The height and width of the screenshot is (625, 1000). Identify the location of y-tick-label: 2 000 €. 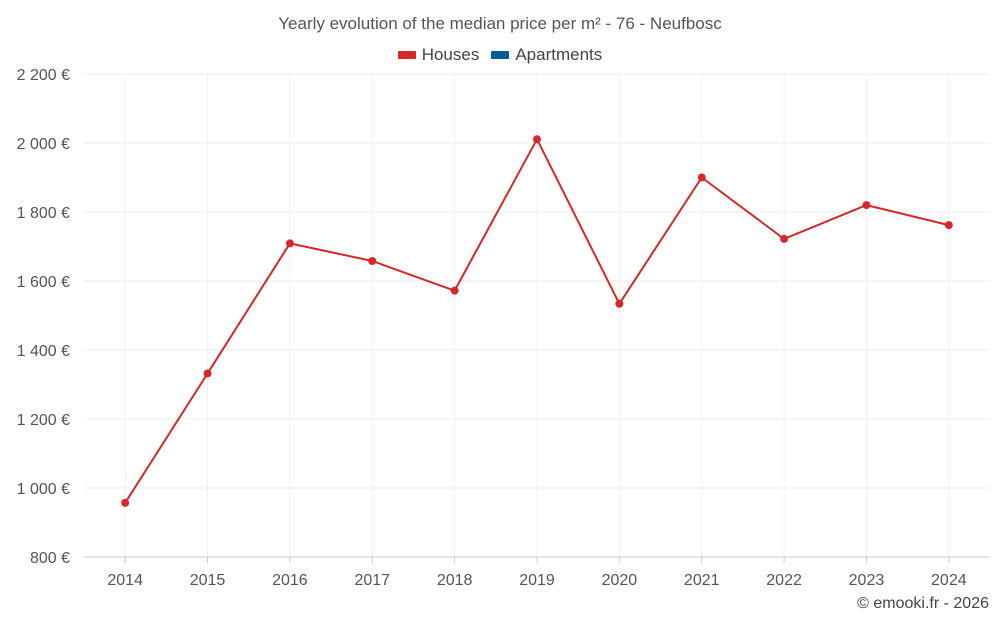
(43, 144).